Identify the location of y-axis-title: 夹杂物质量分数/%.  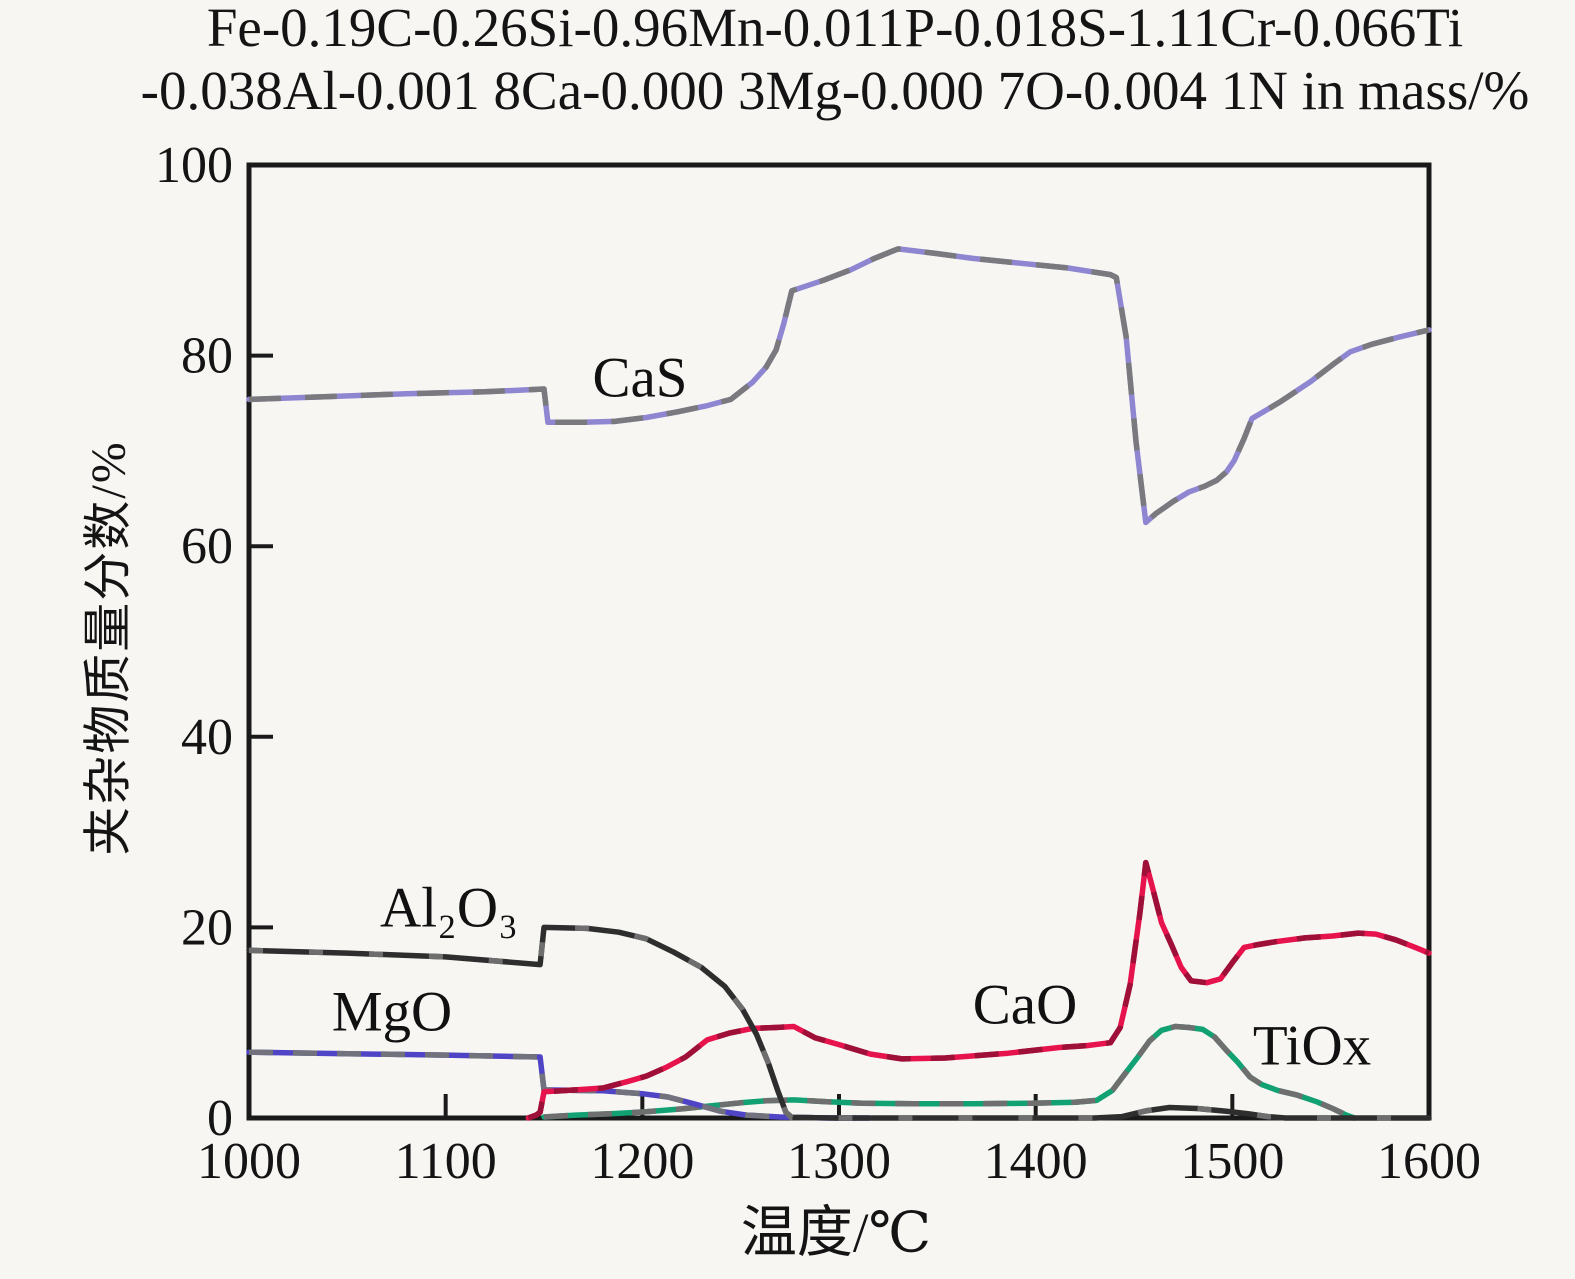
(108, 648).